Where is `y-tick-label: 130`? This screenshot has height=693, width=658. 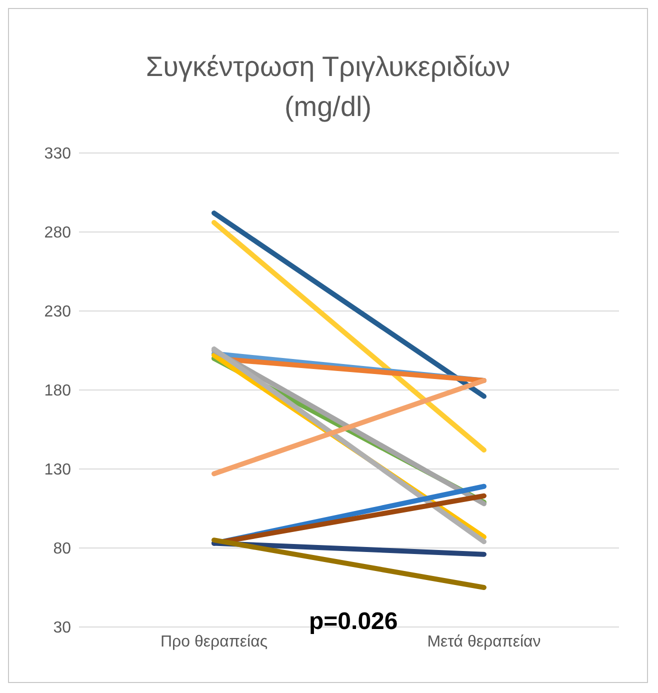
y-tick-label: 130 is located at coordinates (58, 470).